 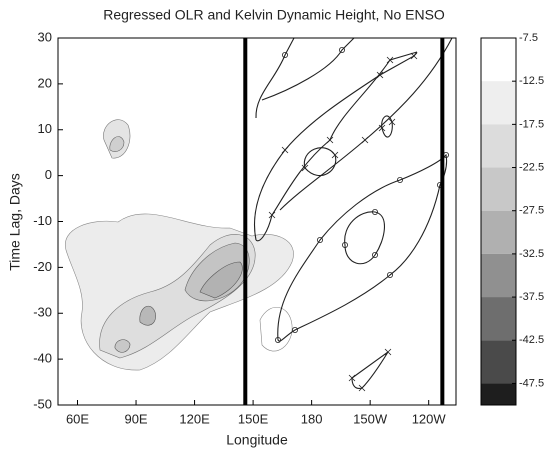 What do you see at coordinates (429, 418) in the screenshot?
I see `x-tick-label: 120W` at bounding box center [429, 418].